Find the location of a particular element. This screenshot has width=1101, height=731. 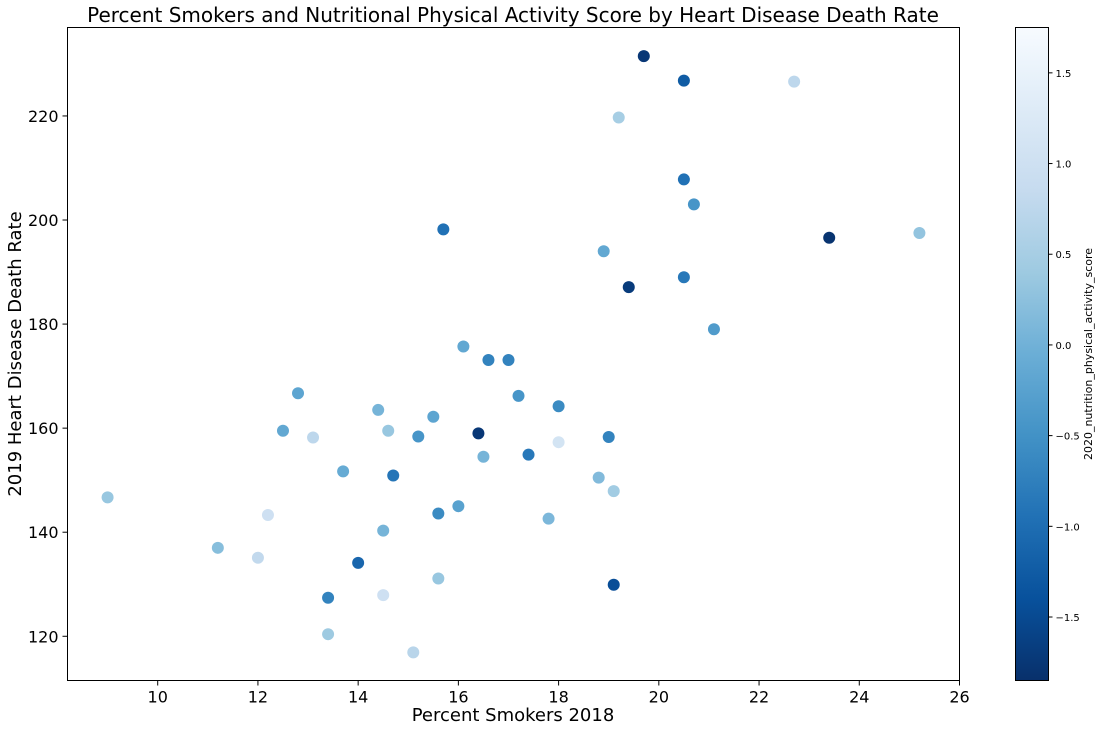

y-tick-label: 180 is located at coordinates (43, 324).